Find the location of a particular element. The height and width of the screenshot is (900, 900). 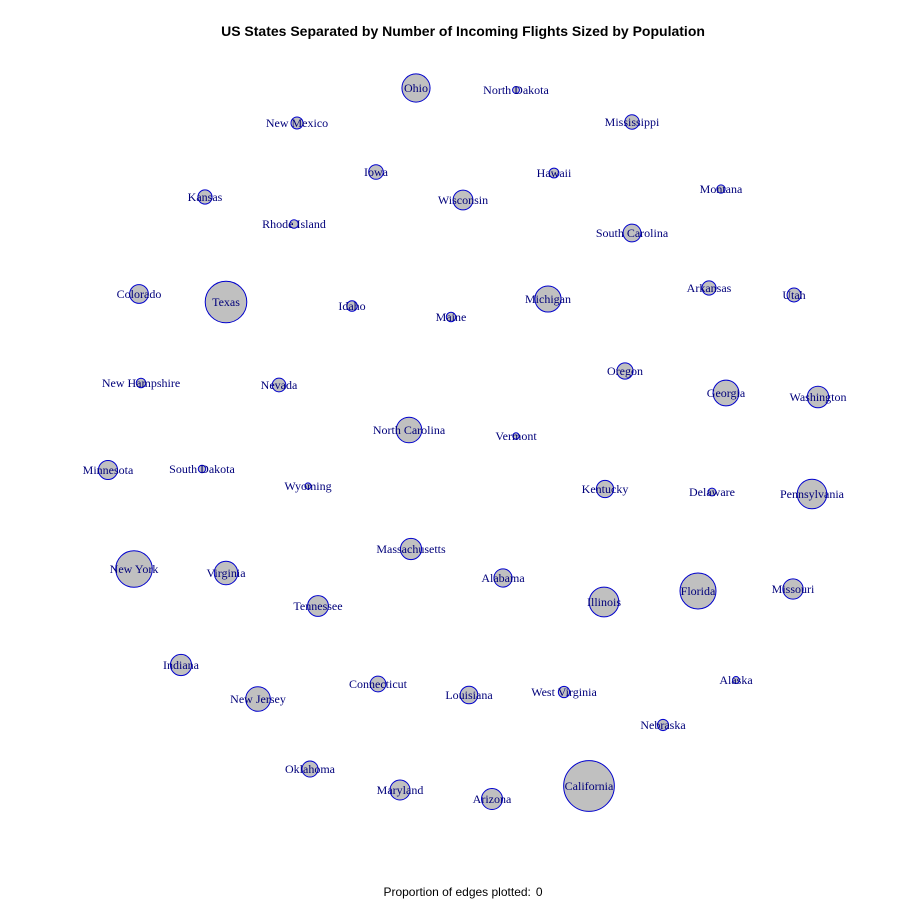

node-utah is located at coordinates (794, 295).